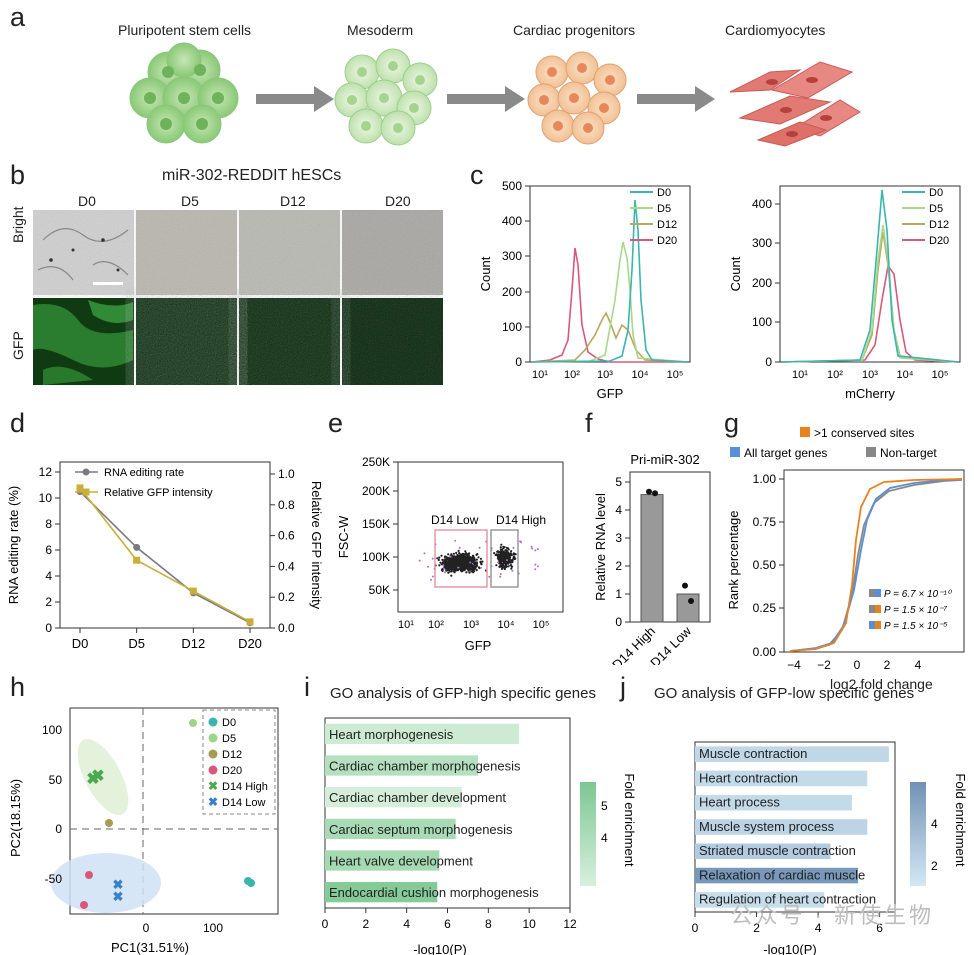  What do you see at coordinates (379, 590) in the screenshot?
I see `e-ytick-50k: 50K` at bounding box center [379, 590].